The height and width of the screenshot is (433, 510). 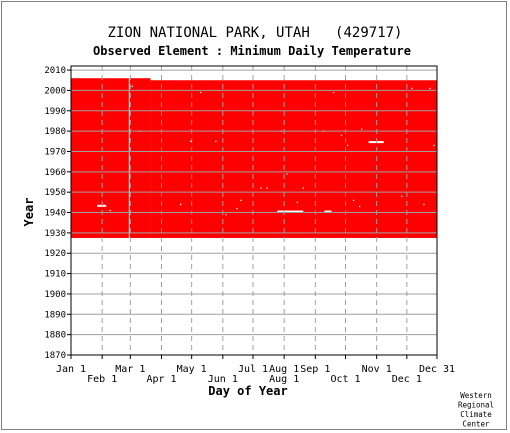 What do you see at coordinates (253, 369) in the screenshot?
I see `x-tick-label: Jul 1` at bounding box center [253, 369].